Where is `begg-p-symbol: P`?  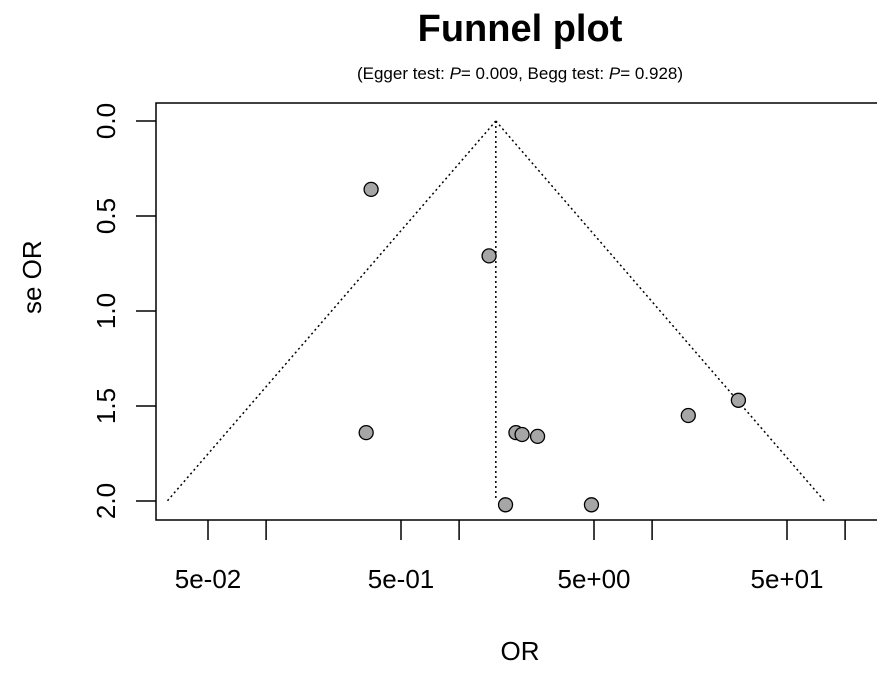
begg-p-symbol: P is located at coordinates (614, 73).